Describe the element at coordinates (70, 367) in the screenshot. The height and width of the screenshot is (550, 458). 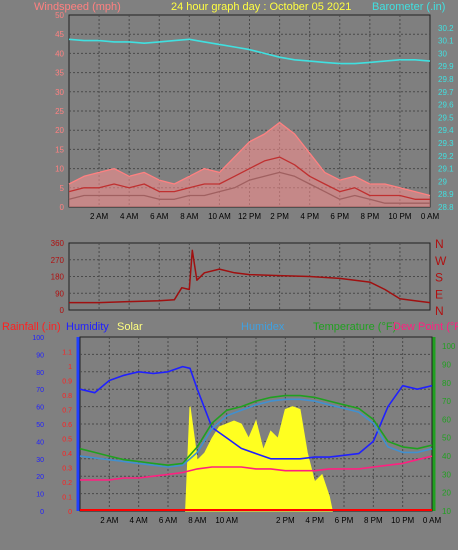
I see `rain-tick-label: 1` at that location.